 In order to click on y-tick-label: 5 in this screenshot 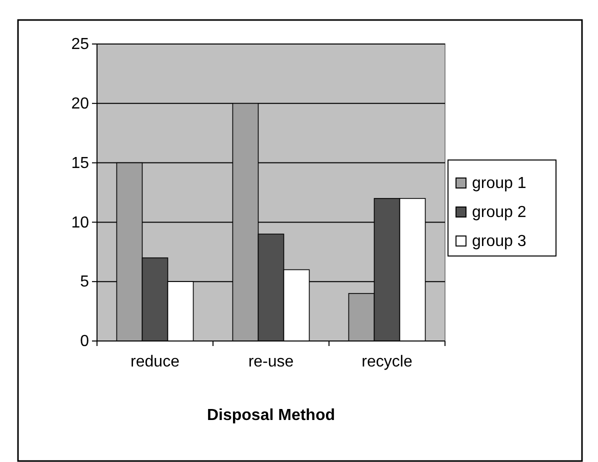, I will do `click(85, 282)`.